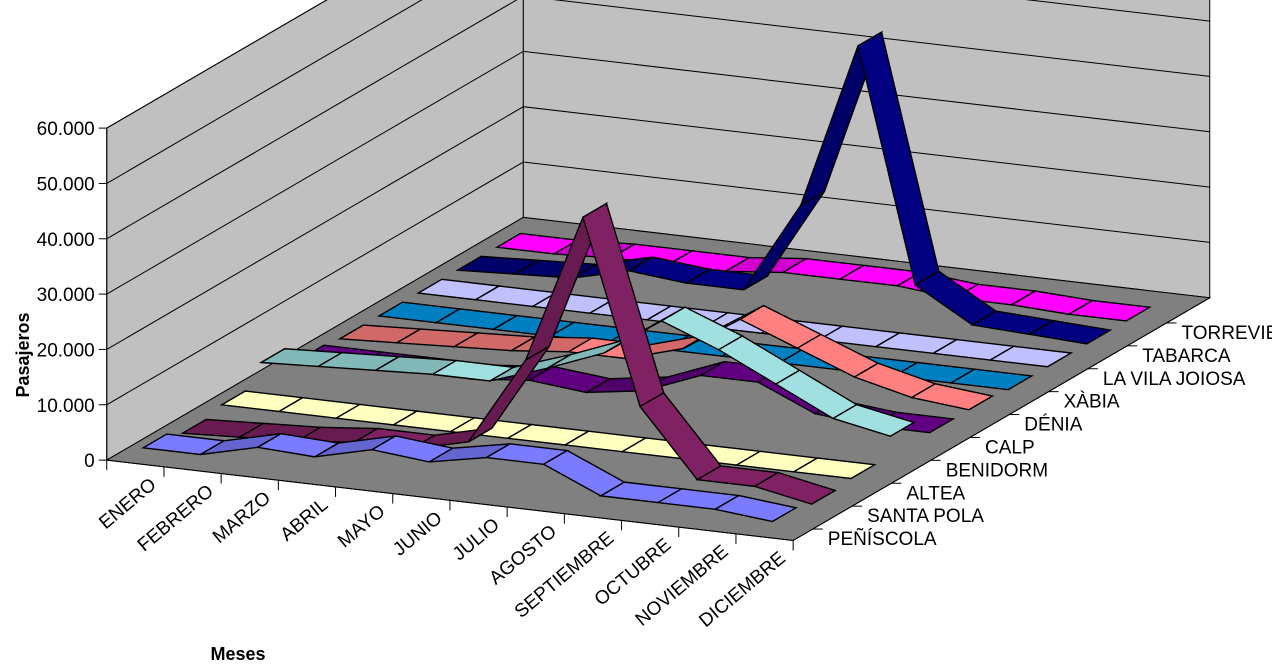  I want to click on series-label: XÀBIA, so click(1092, 402).